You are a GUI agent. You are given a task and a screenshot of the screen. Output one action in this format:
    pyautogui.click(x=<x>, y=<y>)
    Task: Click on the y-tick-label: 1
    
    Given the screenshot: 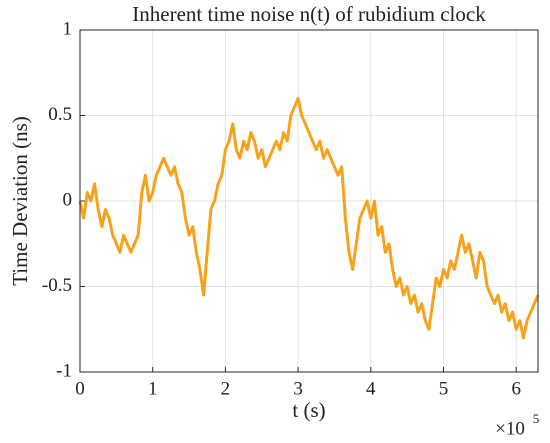 What is the action you would take?
    pyautogui.click(x=68, y=28)
    